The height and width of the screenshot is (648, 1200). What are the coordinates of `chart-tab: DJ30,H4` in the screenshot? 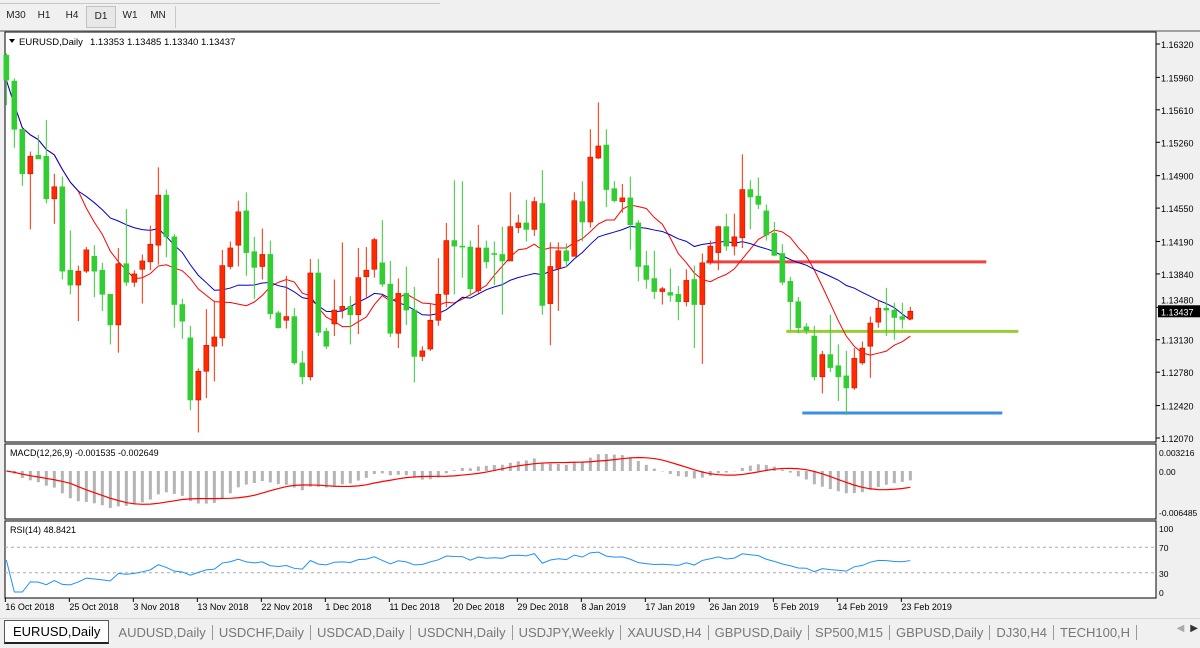 It's located at (1022, 632).